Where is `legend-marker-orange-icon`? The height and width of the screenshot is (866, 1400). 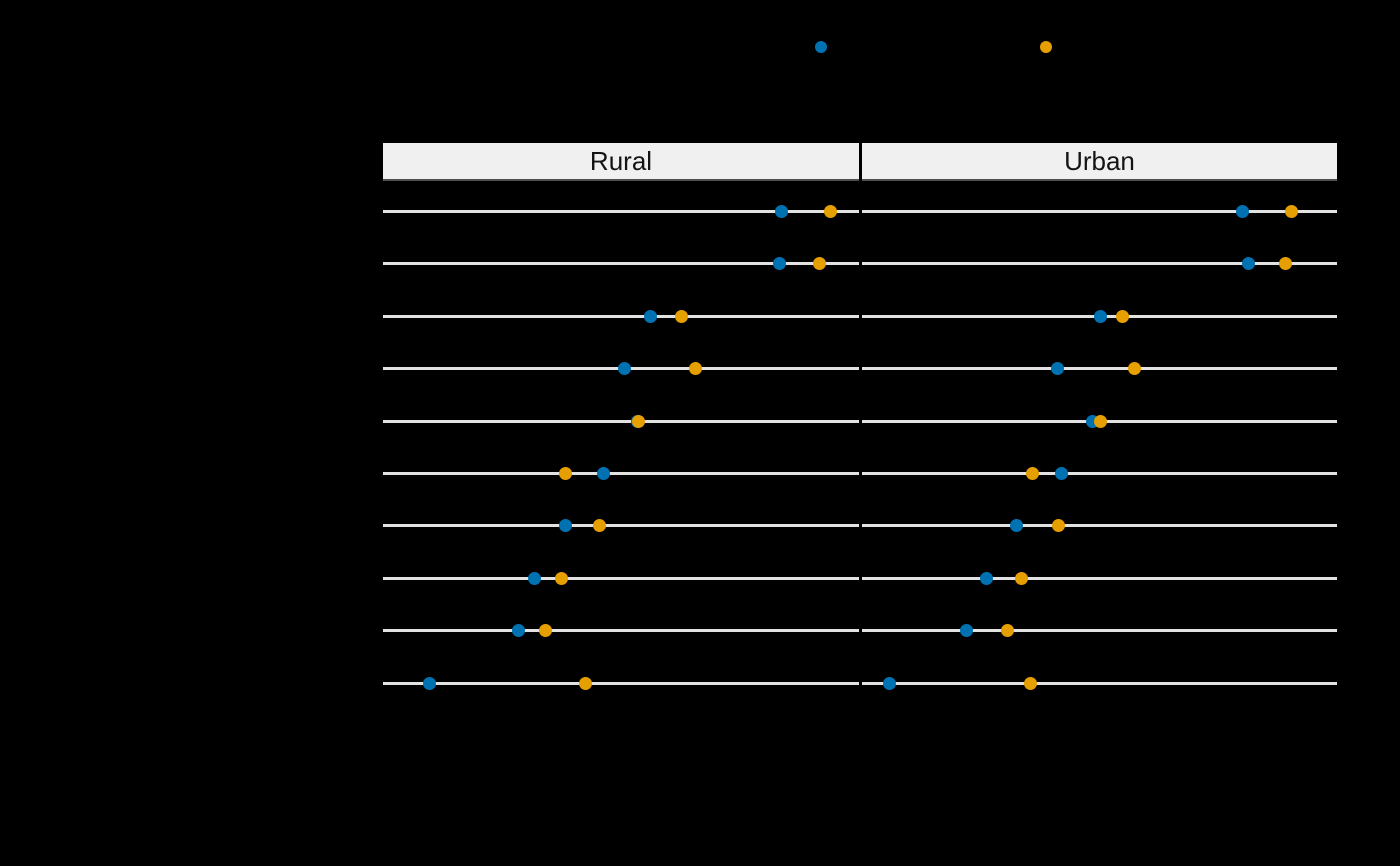
legend-marker-orange-icon is located at coordinates (1046, 47).